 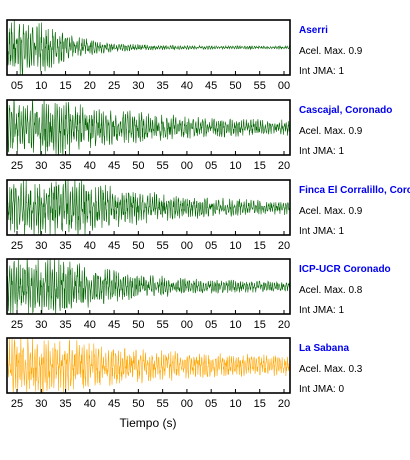 I want to click on acel-max-label: Acel. Max. 0.3, so click(x=331, y=369).